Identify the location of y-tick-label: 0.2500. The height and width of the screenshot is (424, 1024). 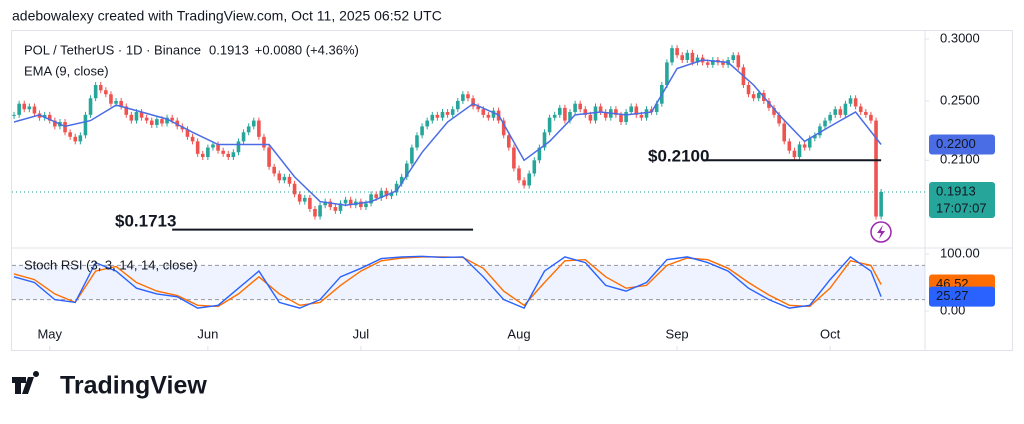
(960, 99).